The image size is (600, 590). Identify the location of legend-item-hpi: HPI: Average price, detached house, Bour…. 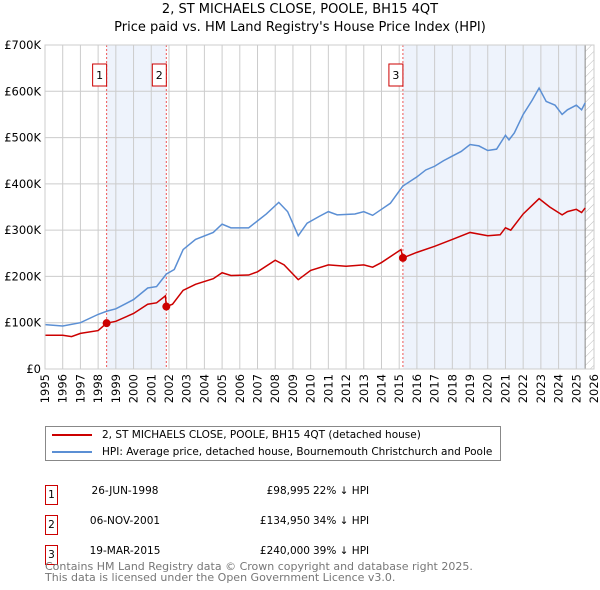
(272, 452).